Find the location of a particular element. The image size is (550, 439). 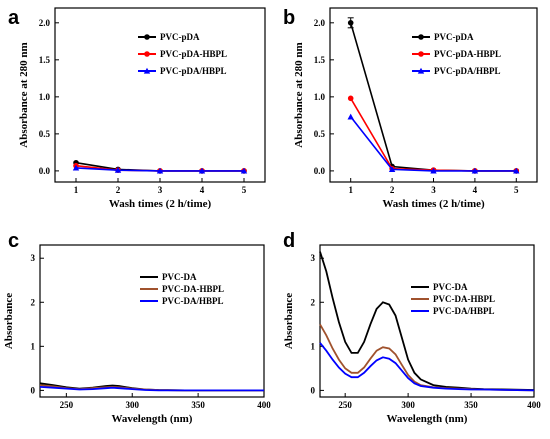

panel-letter: b is located at coordinates (289, 18).